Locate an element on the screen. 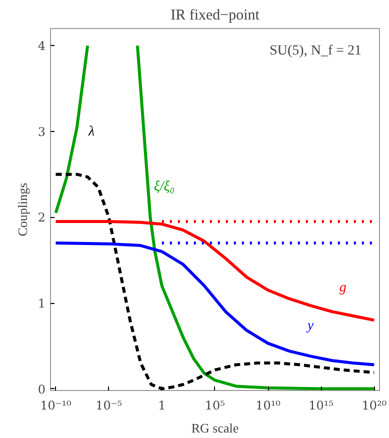  x-tick-label: 10⁻¹⁰ is located at coordinates (56, 405).